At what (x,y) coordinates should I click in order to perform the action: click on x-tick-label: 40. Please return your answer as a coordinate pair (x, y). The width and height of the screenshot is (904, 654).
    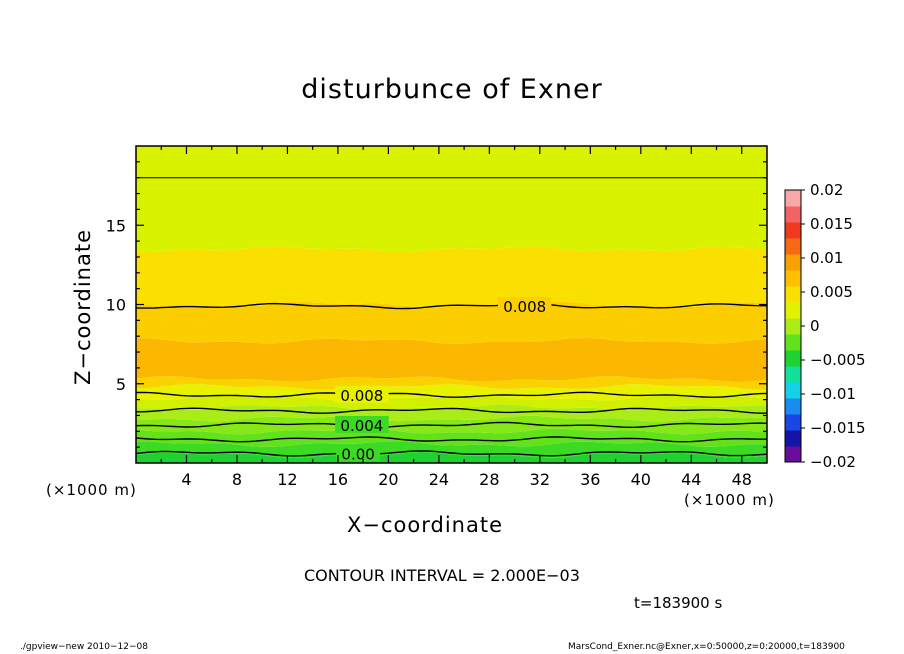
    Looking at the image, I should click on (641, 479).